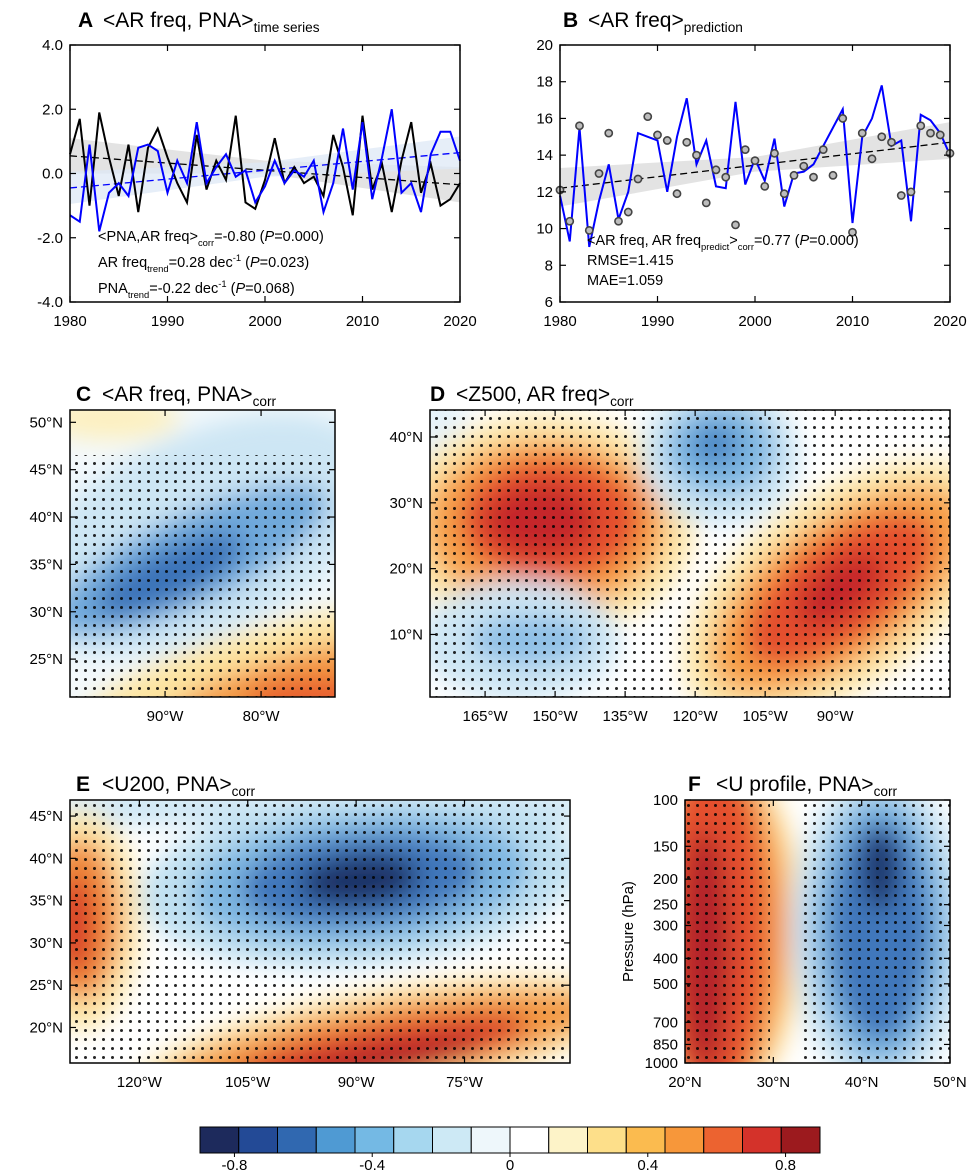 This screenshot has width=967, height=1171. Describe the element at coordinates (239, 237) in the screenshot. I see `annotation-part: =-0.80 (` at that location.